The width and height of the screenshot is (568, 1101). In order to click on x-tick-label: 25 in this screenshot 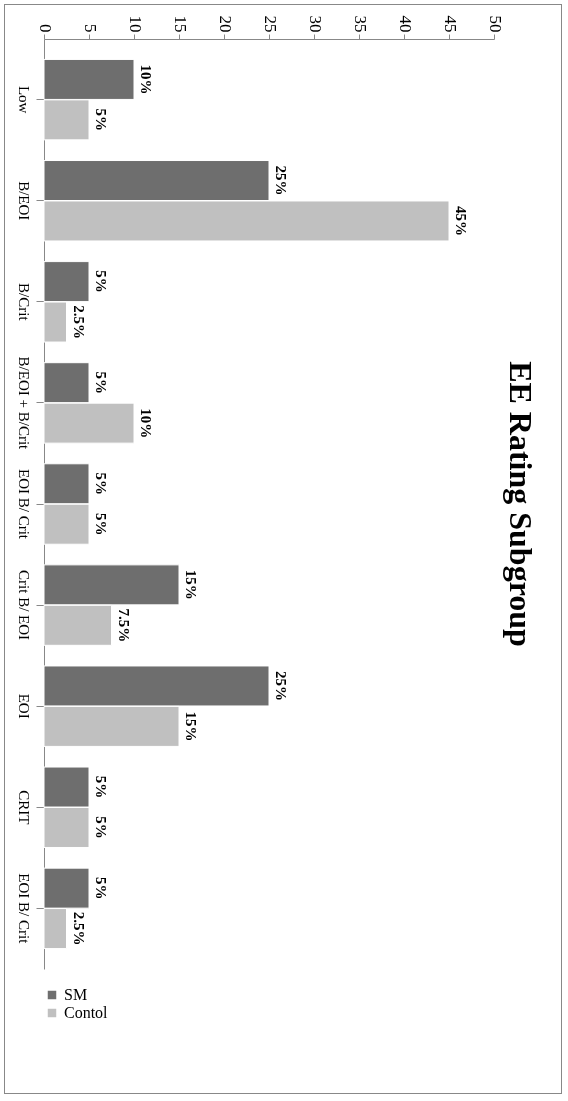, I will do `click(270, 24)`.